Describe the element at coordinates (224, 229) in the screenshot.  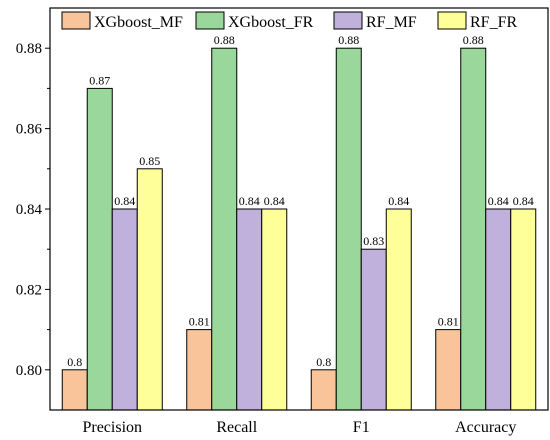
I see `bar-xgboost-fr-recall` at that location.